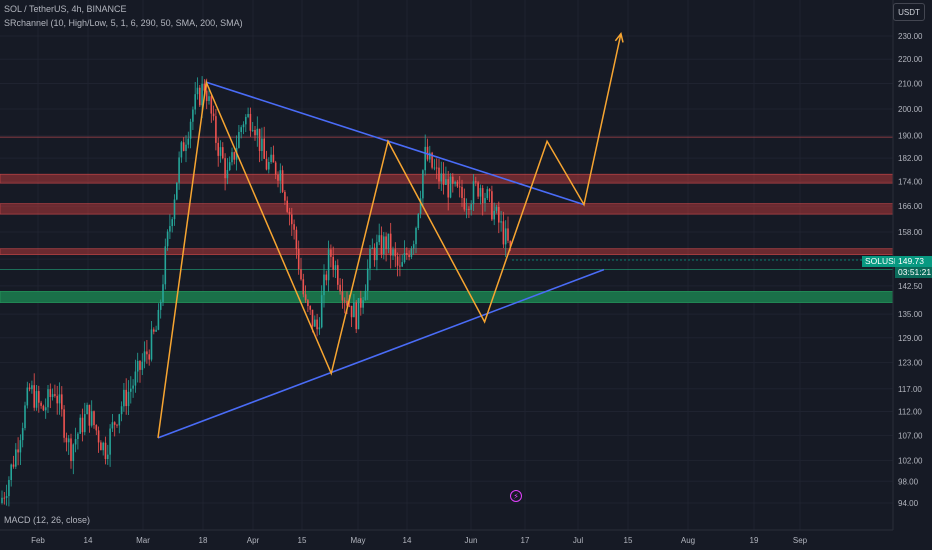 Image resolution: width=932 pixels, height=550 pixels. I want to click on trendline-upper, so click(395, 143).